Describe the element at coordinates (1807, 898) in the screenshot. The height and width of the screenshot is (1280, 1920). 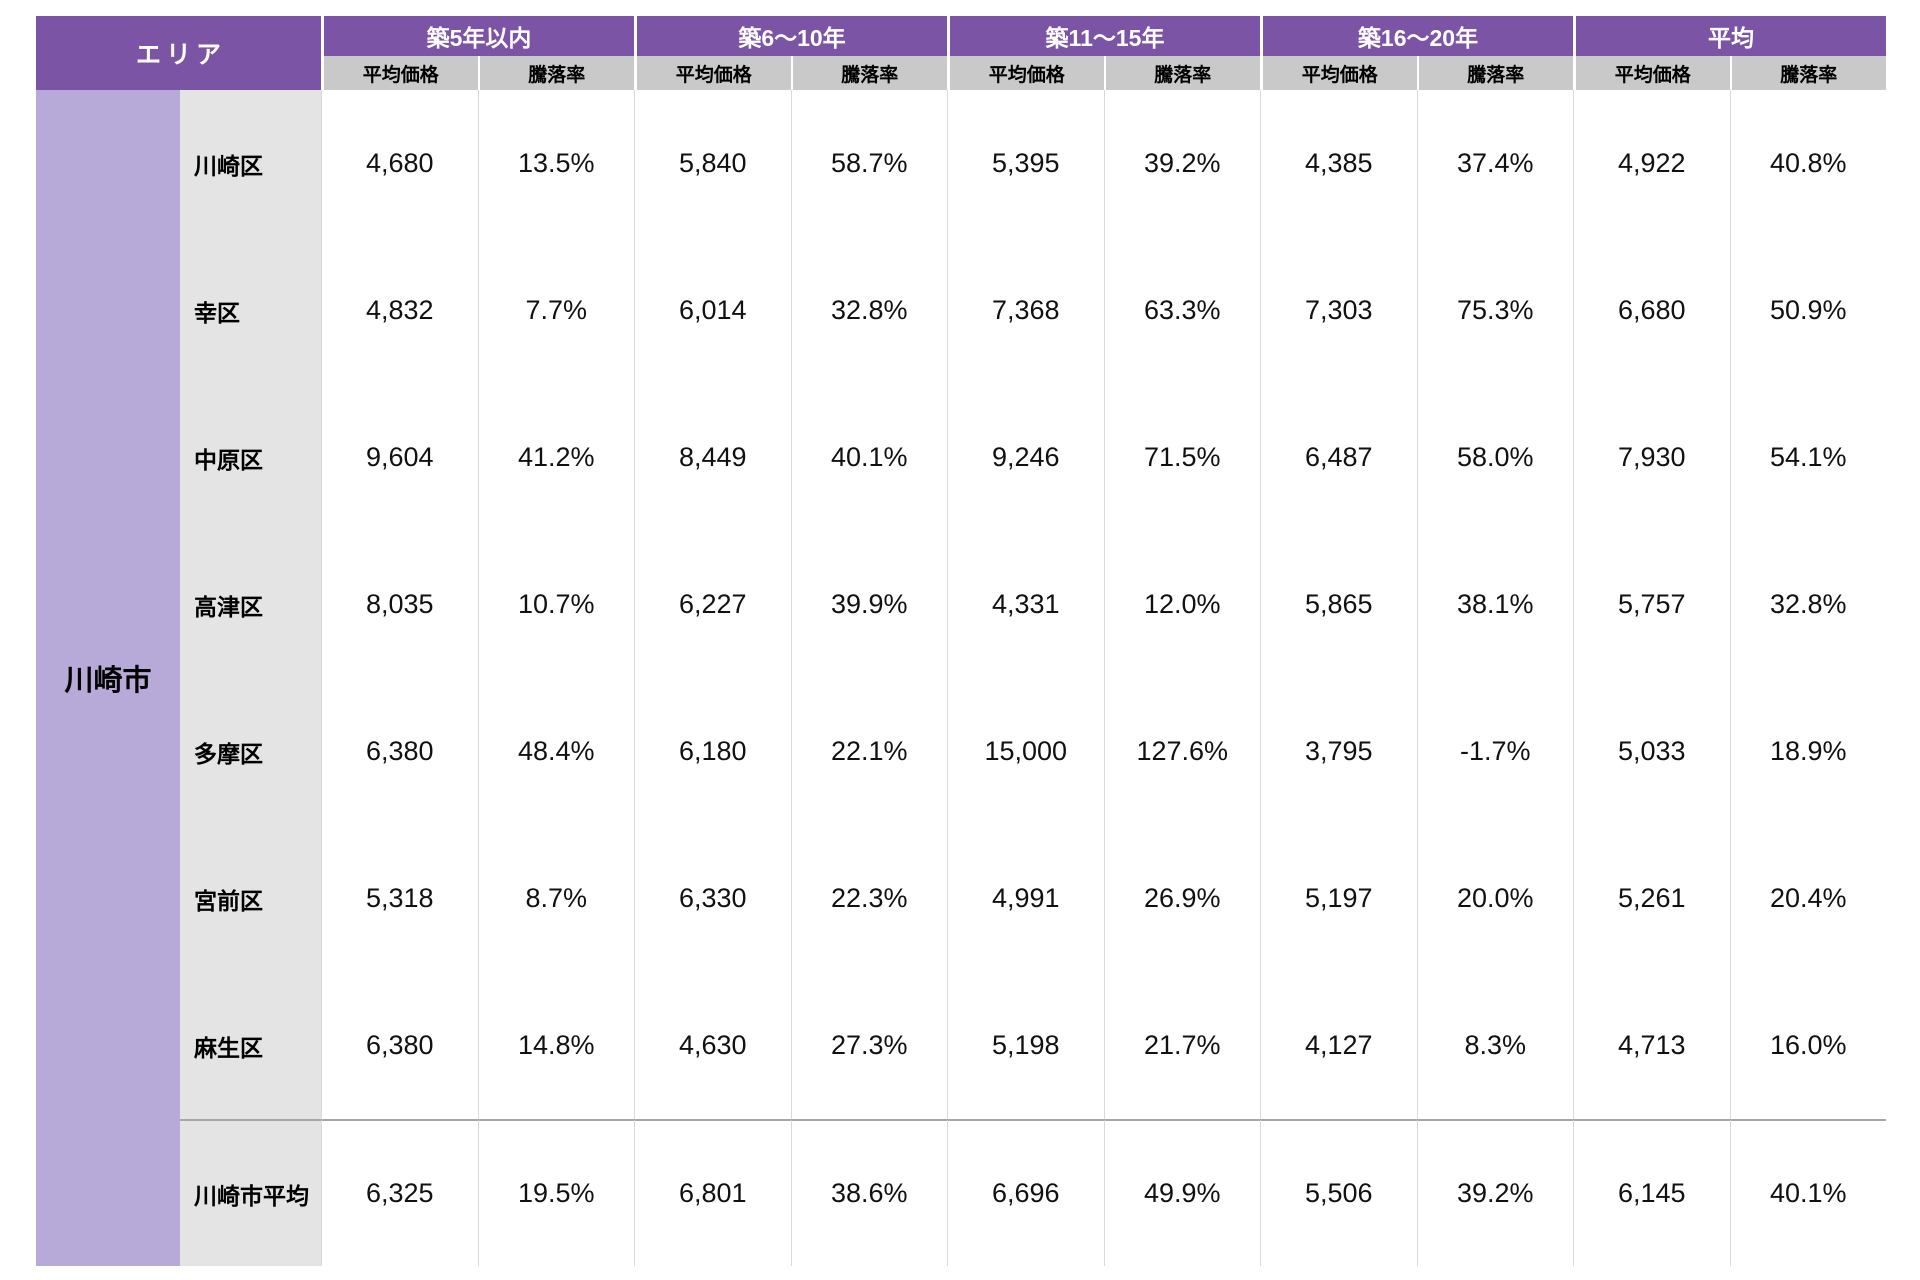
I see `change-rate-cell: 20.4%` at that location.